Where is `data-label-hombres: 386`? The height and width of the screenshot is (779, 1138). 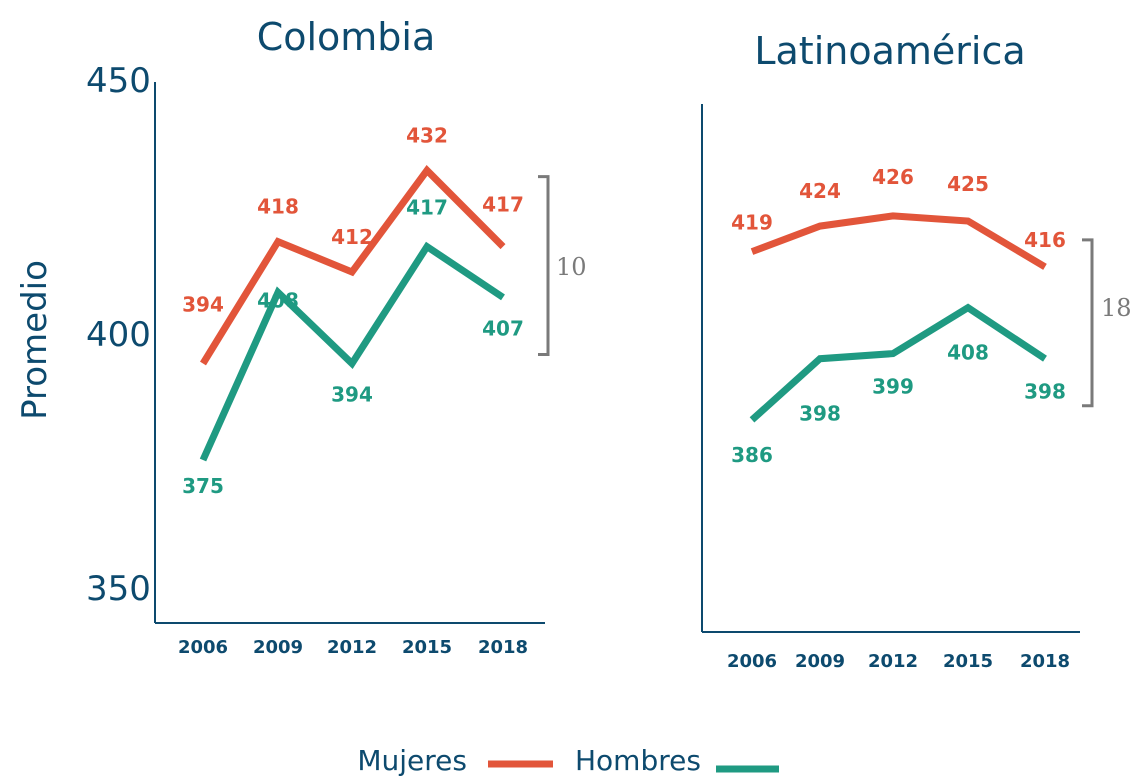 data-label-hombres: 386 is located at coordinates (752, 455).